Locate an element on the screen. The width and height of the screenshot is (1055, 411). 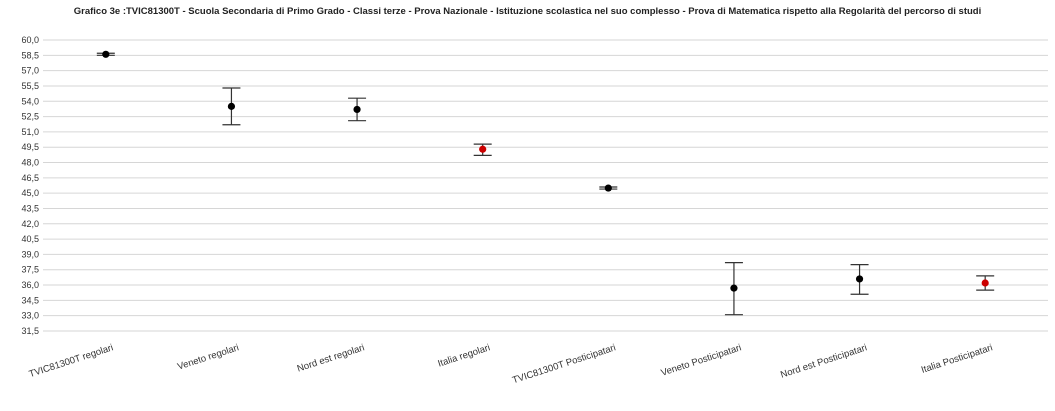
x-category-label: TVIC81300T Posticipatari is located at coordinates (564, 364).